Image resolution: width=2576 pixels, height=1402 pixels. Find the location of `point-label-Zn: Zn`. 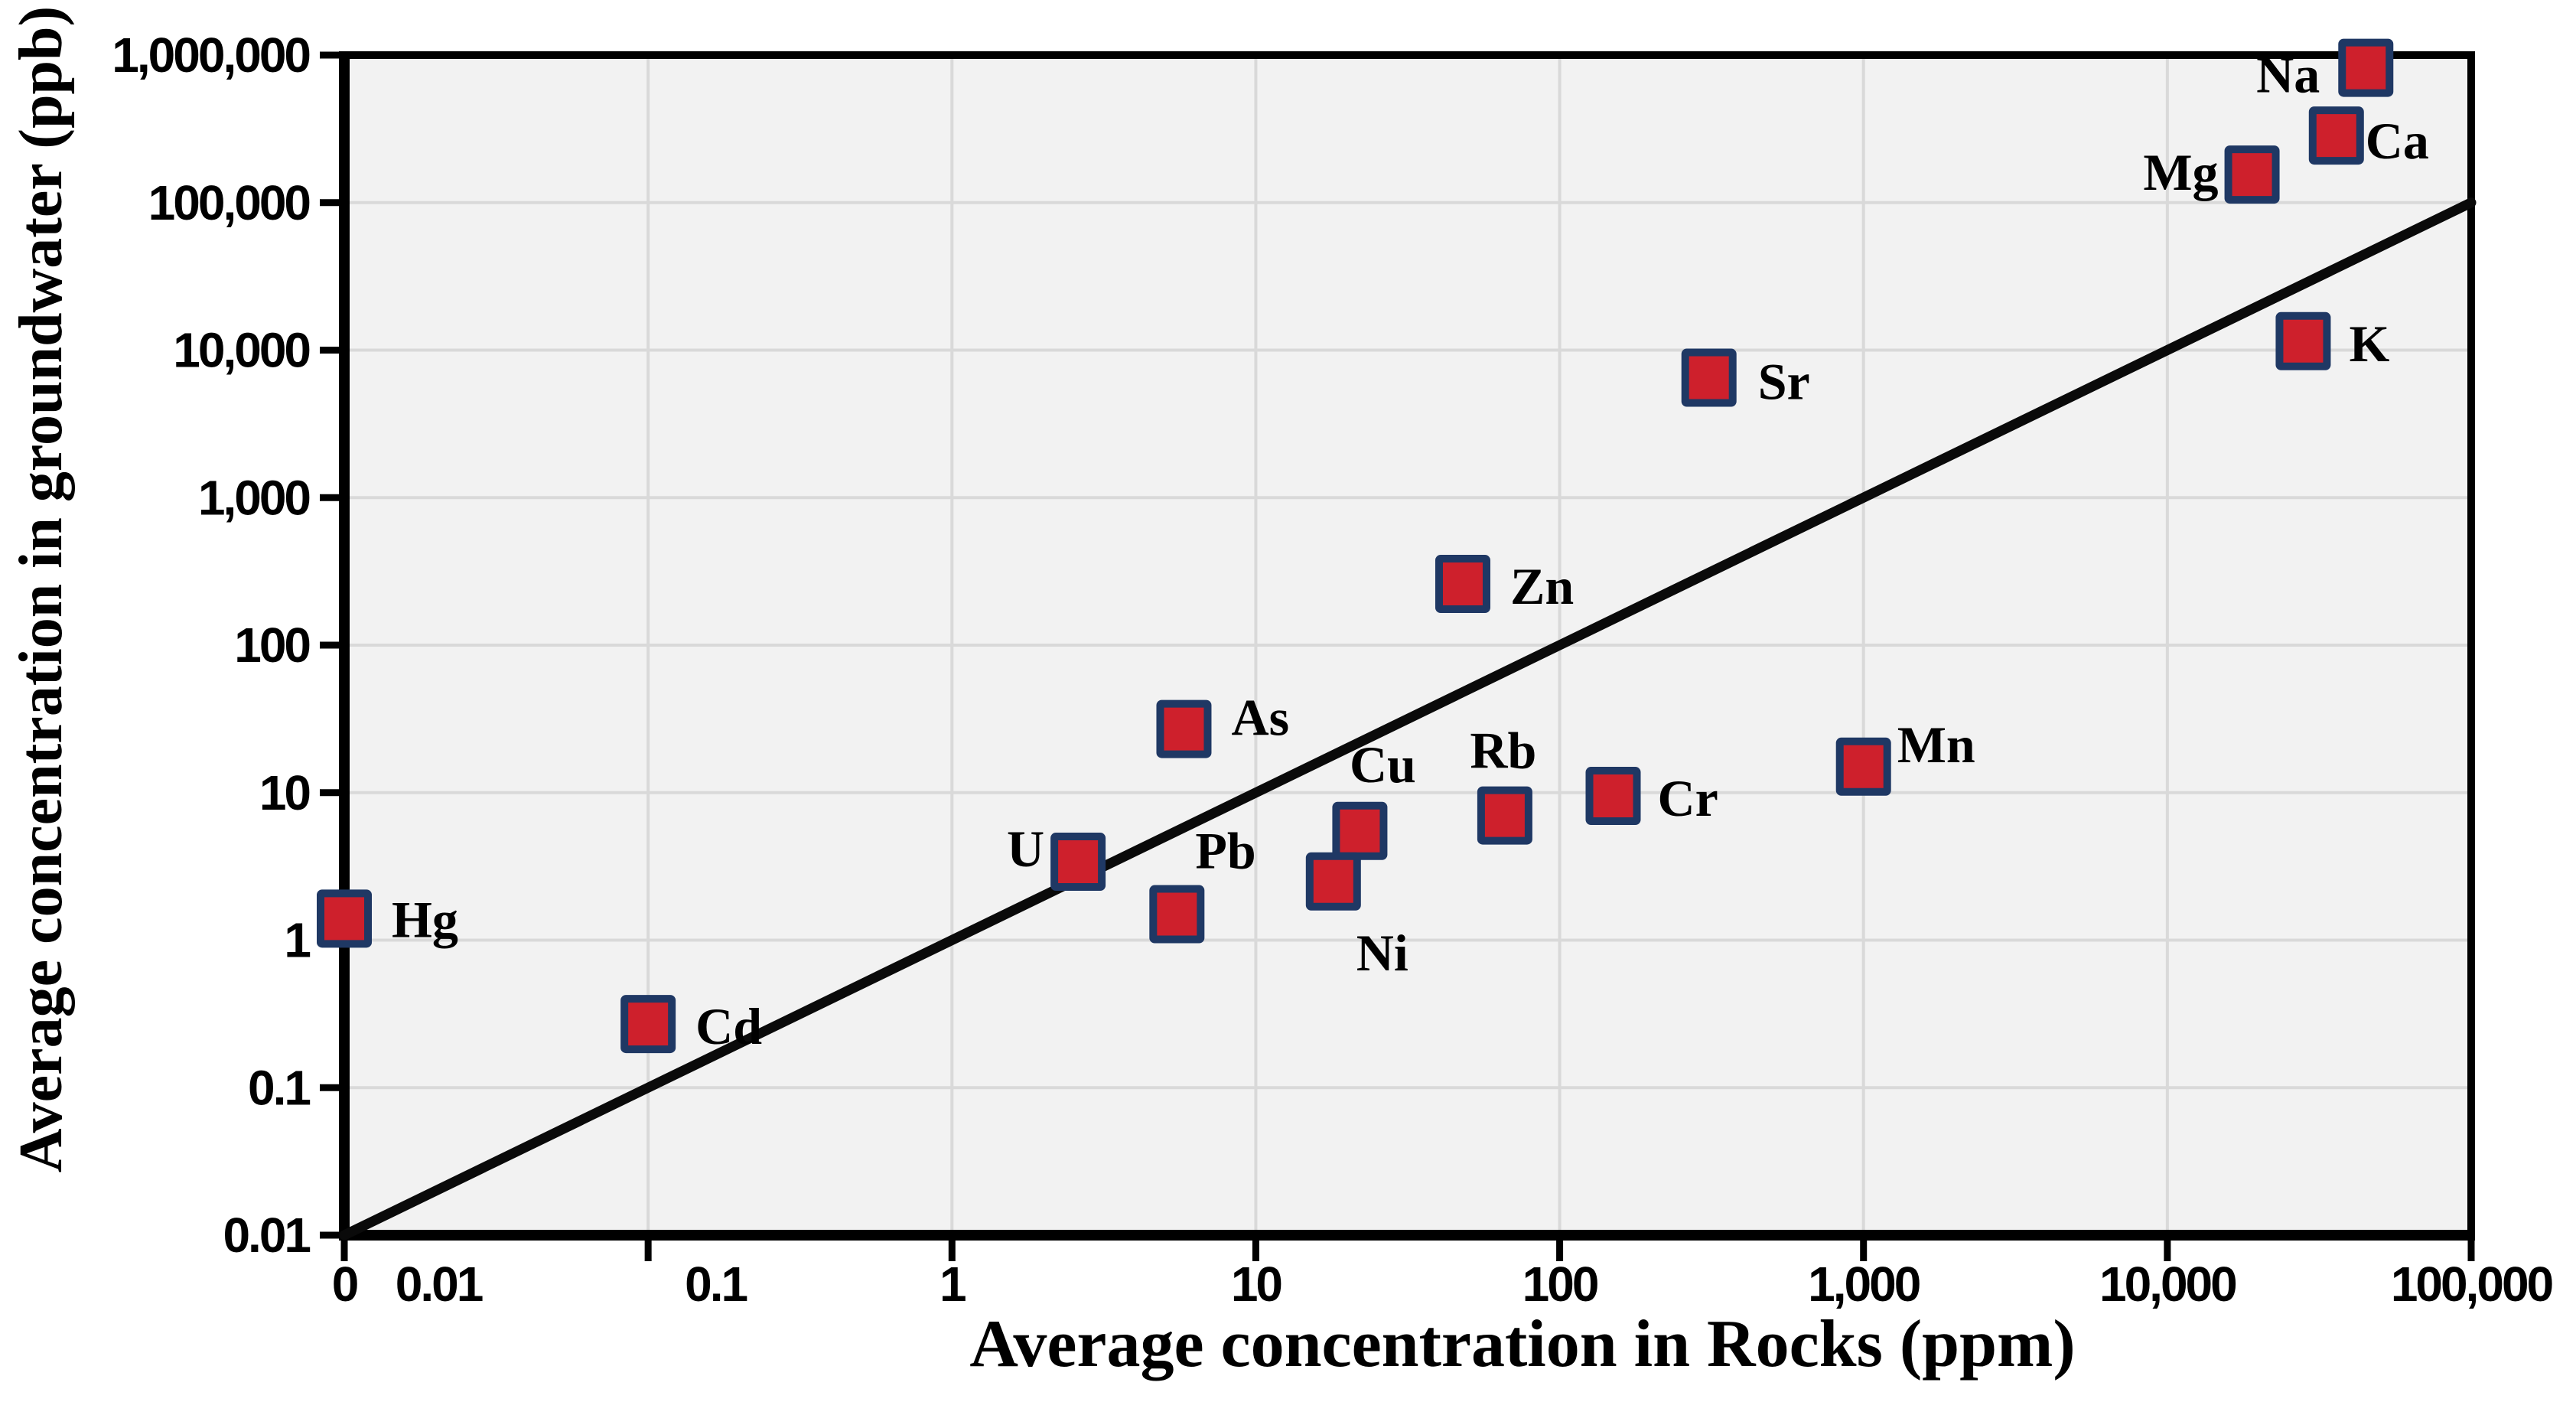

point-label-Zn: Zn is located at coordinates (1542, 586).